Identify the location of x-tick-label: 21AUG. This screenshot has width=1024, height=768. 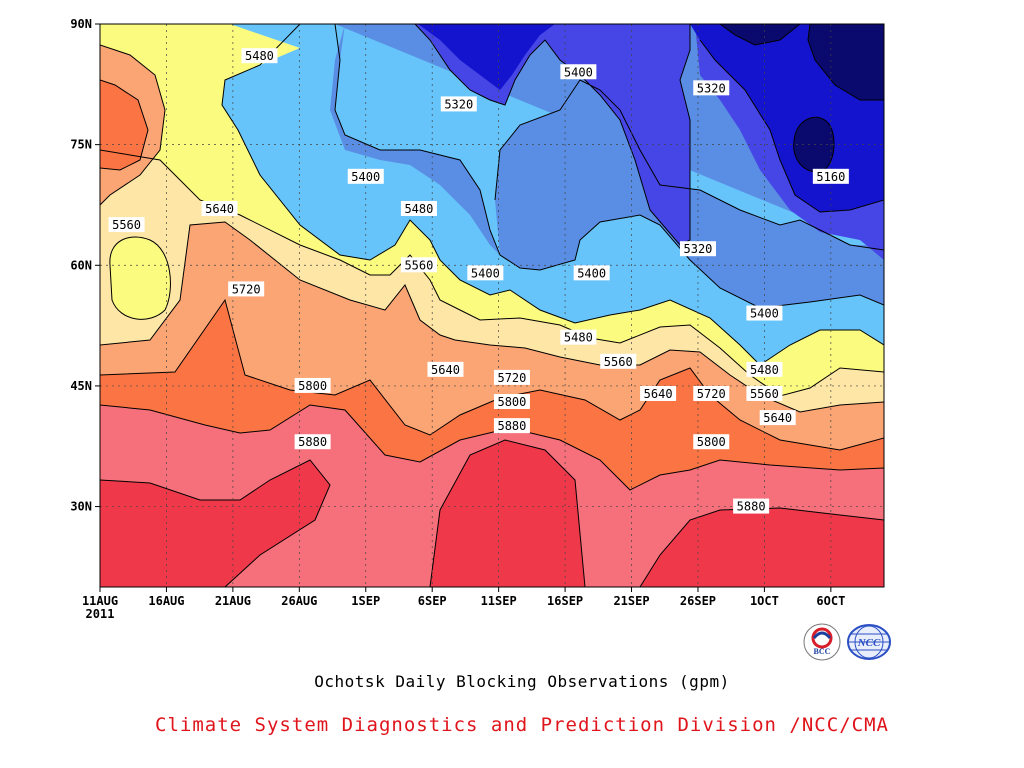
(233, 601).